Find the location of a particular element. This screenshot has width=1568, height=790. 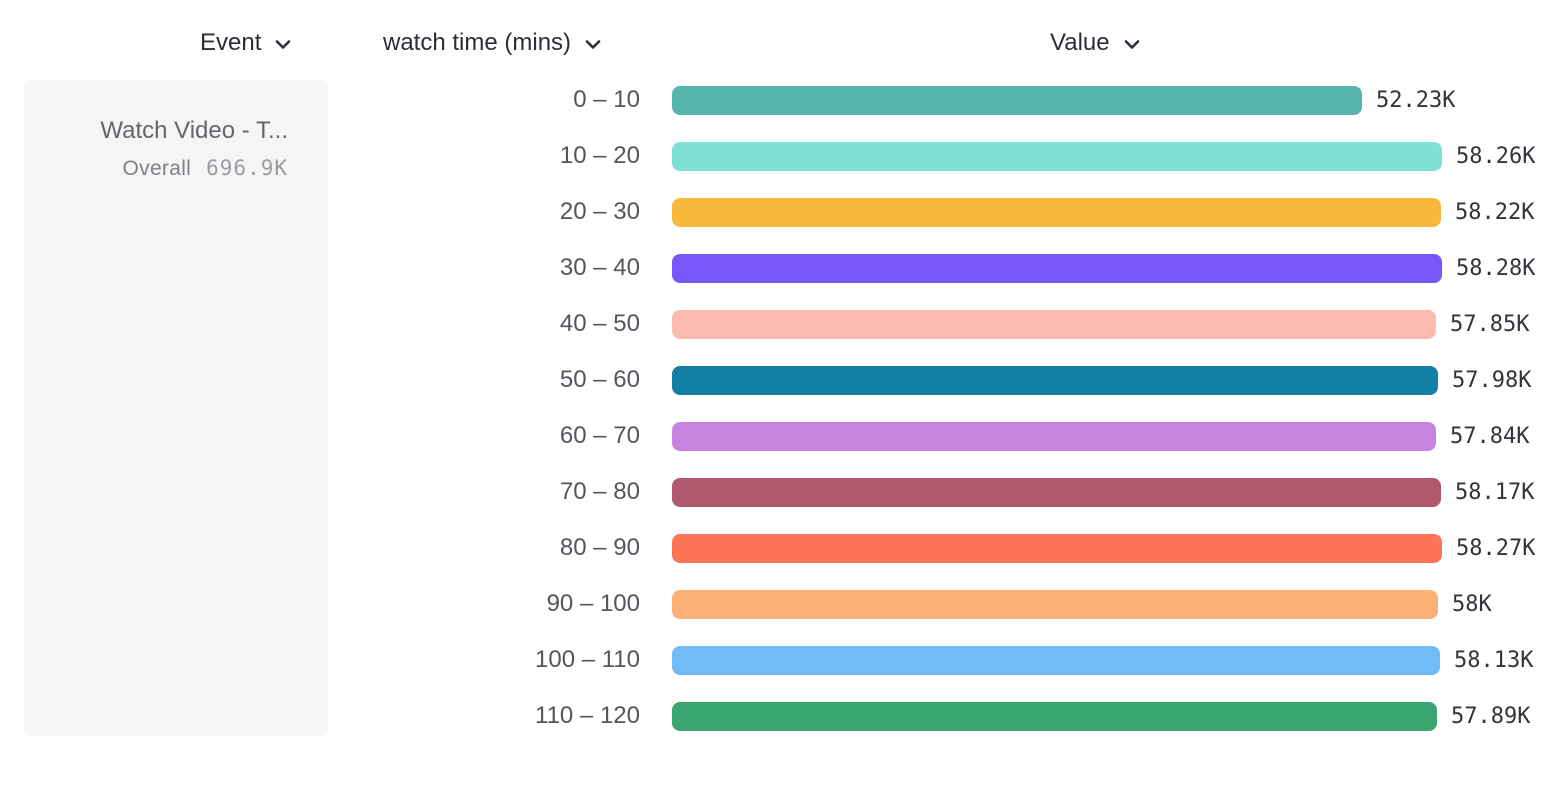

value-label: 58.13K is located at coordinates (1494, 660).